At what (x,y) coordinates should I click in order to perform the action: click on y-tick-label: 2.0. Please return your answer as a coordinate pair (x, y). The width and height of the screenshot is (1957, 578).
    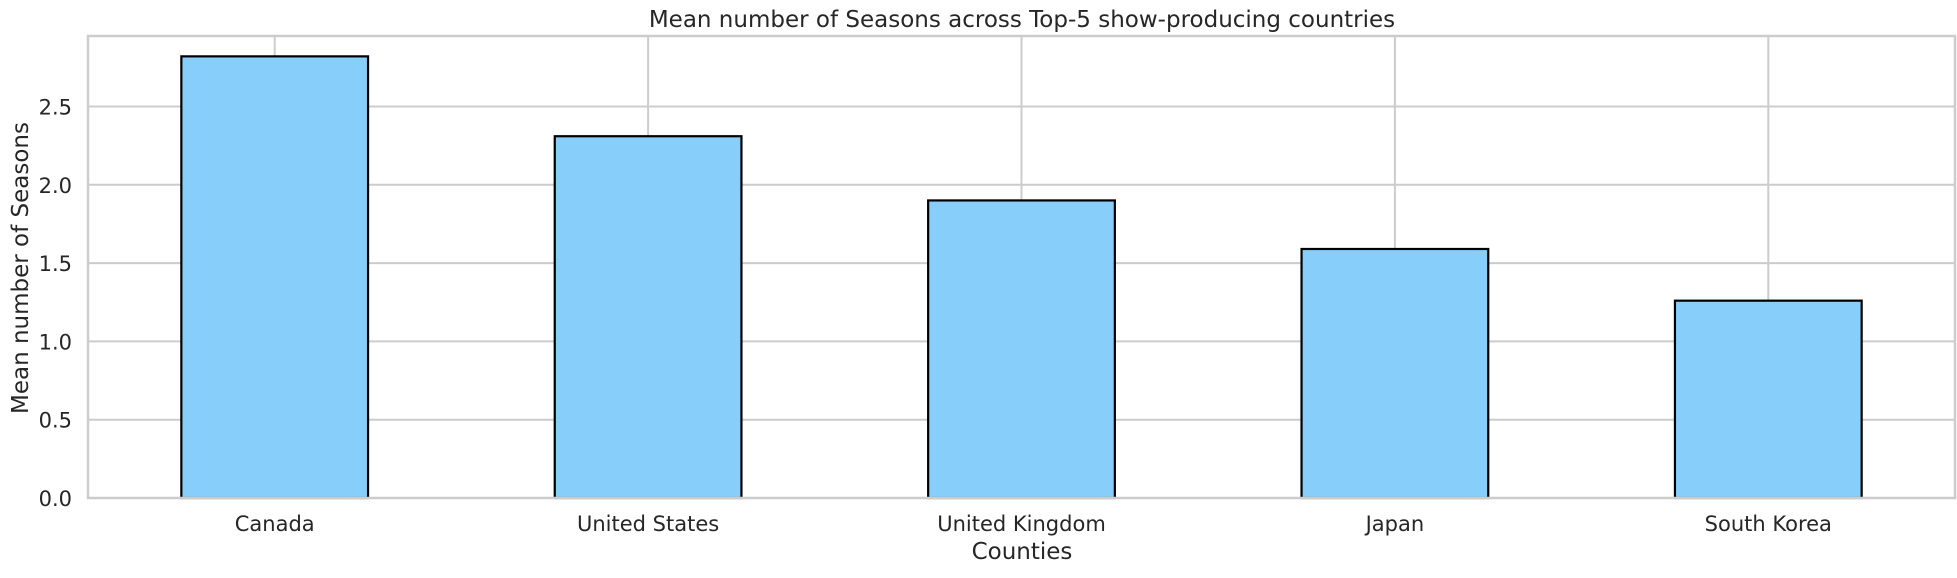
    Looking at the image, I should click on (55, 186).